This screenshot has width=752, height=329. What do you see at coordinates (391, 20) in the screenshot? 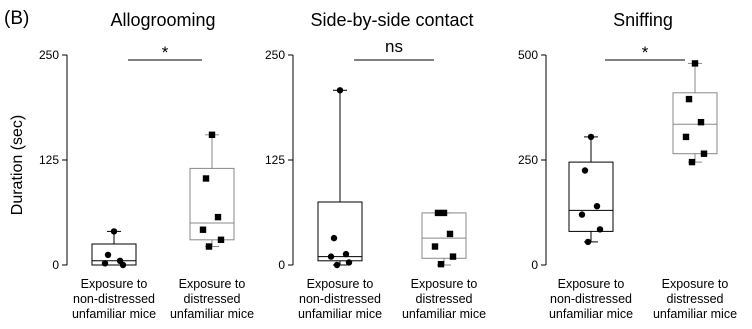
I see `chart-title: Side-by-side contact` at bounding box center [391, 20].